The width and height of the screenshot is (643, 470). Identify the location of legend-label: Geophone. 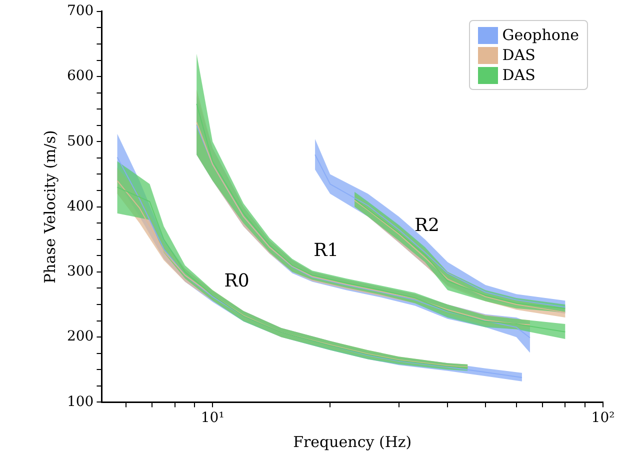
(540, 35).